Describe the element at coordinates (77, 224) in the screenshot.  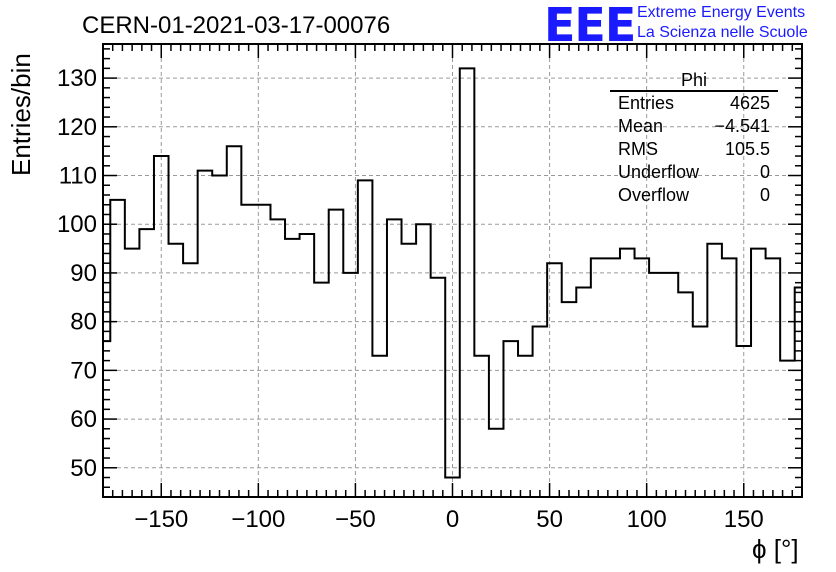
I see `y-tick-label: 100` at that location.